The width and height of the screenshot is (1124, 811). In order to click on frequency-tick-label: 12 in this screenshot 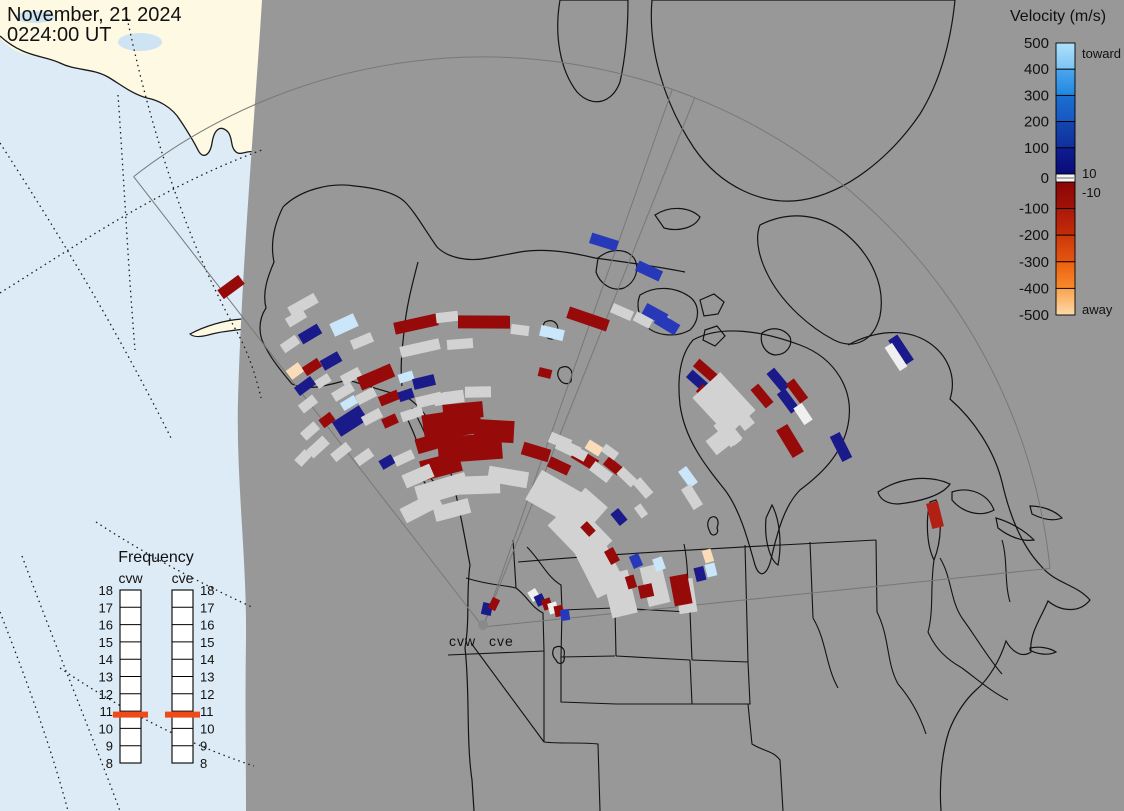, I will do `click(207, 694)`.